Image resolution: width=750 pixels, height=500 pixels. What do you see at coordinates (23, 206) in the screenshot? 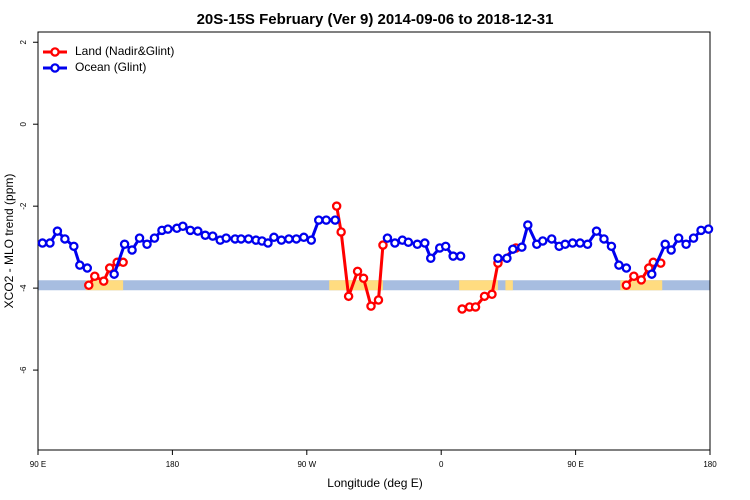
I see `y-tick-label: -2` at bounding box center [23, 206].